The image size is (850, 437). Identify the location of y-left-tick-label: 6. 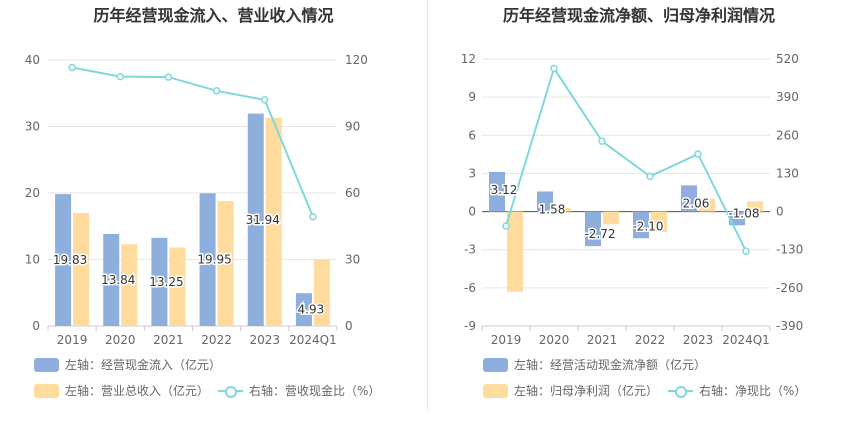
(472, 135).